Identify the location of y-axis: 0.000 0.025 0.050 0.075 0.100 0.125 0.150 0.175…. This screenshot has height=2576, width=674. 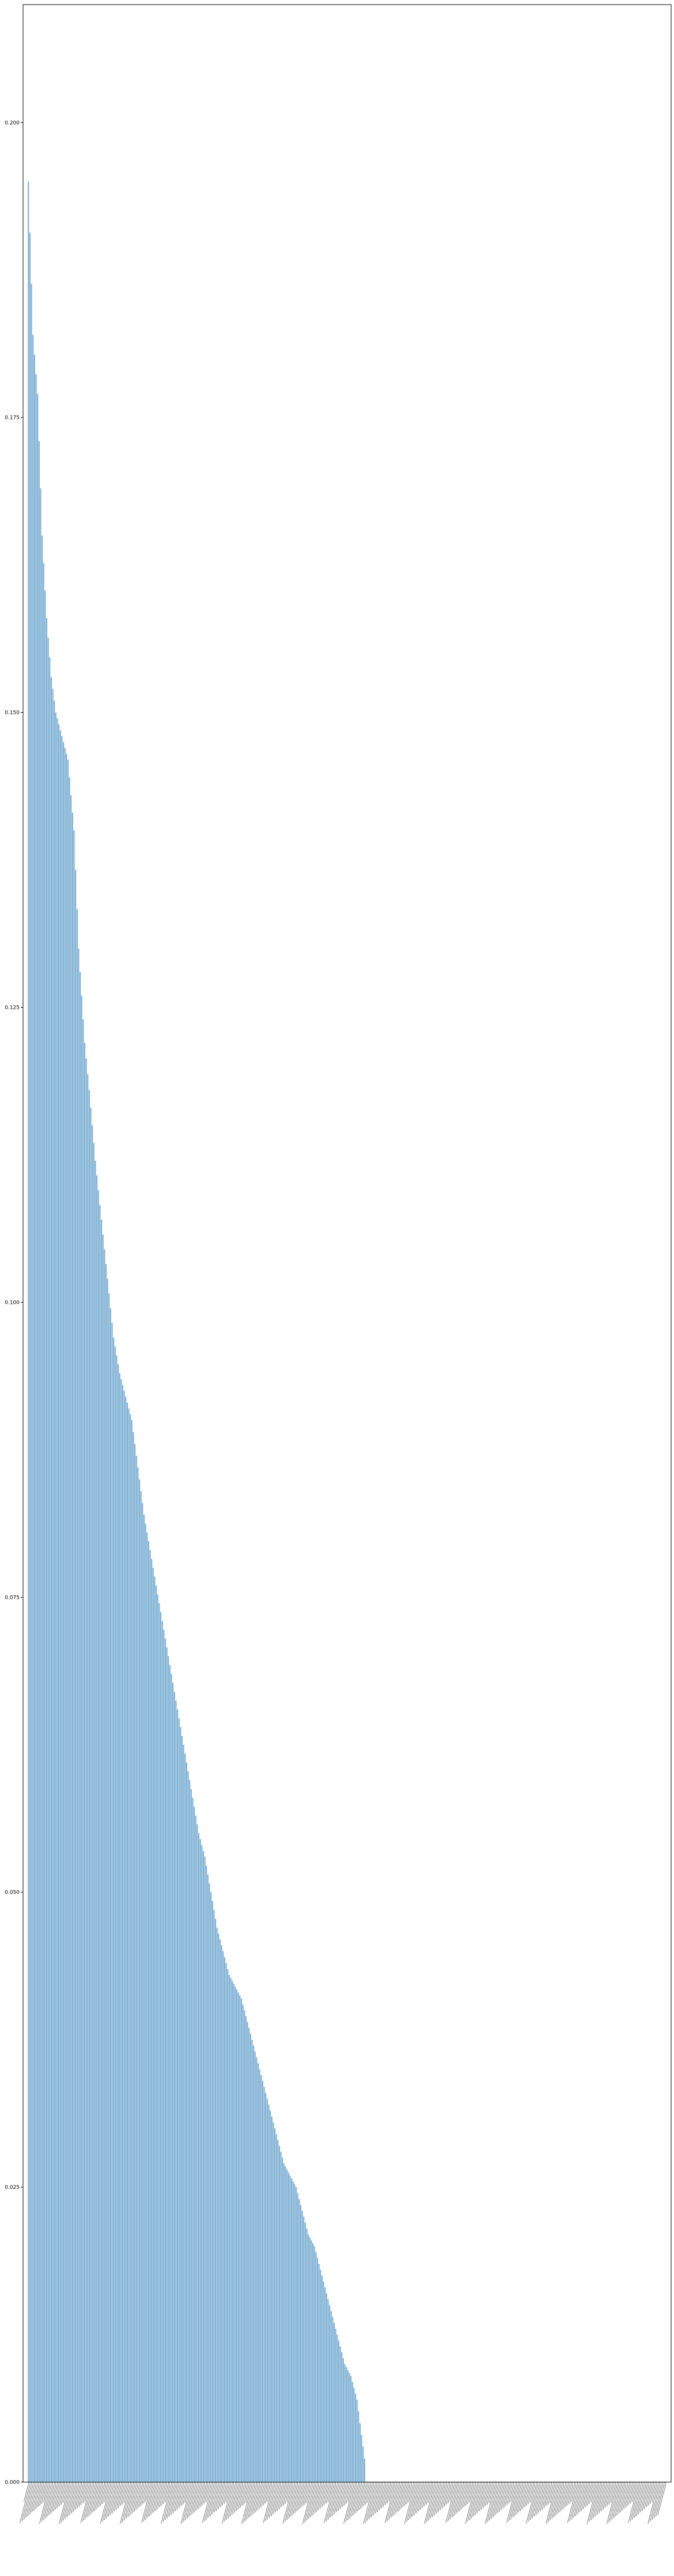
(14, 1303).